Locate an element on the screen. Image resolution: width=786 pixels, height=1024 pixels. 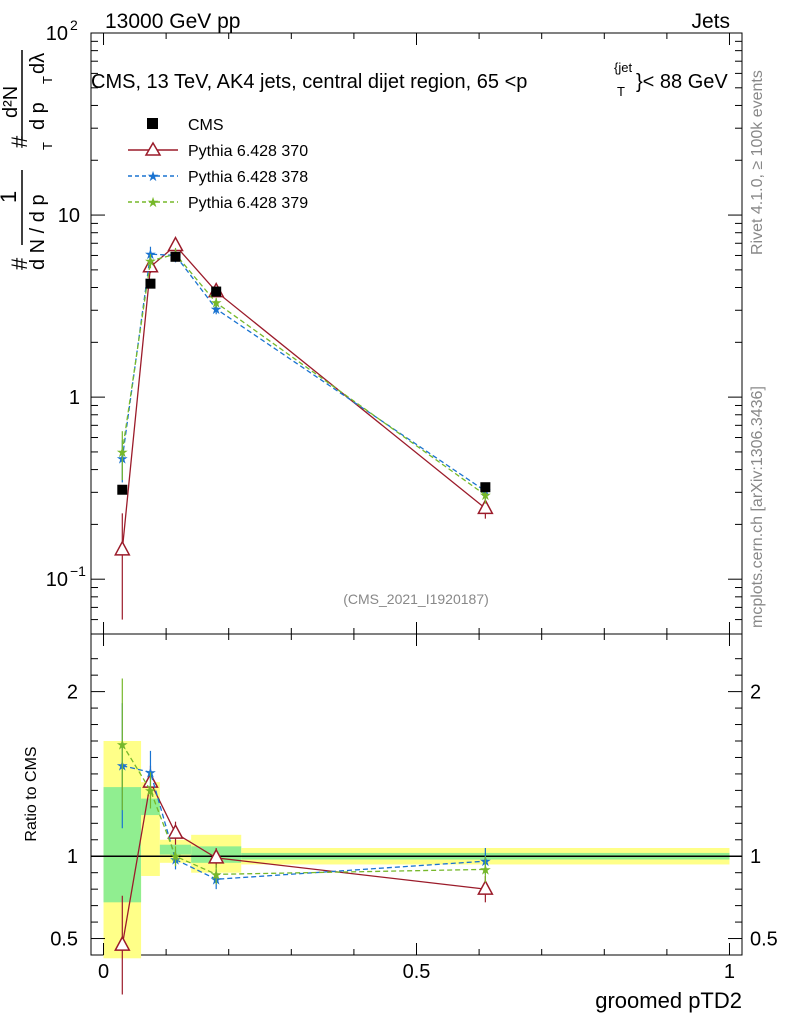
ratio-series: ★ ★★★★★★★★ ★ is located at coordinates (304, 836).